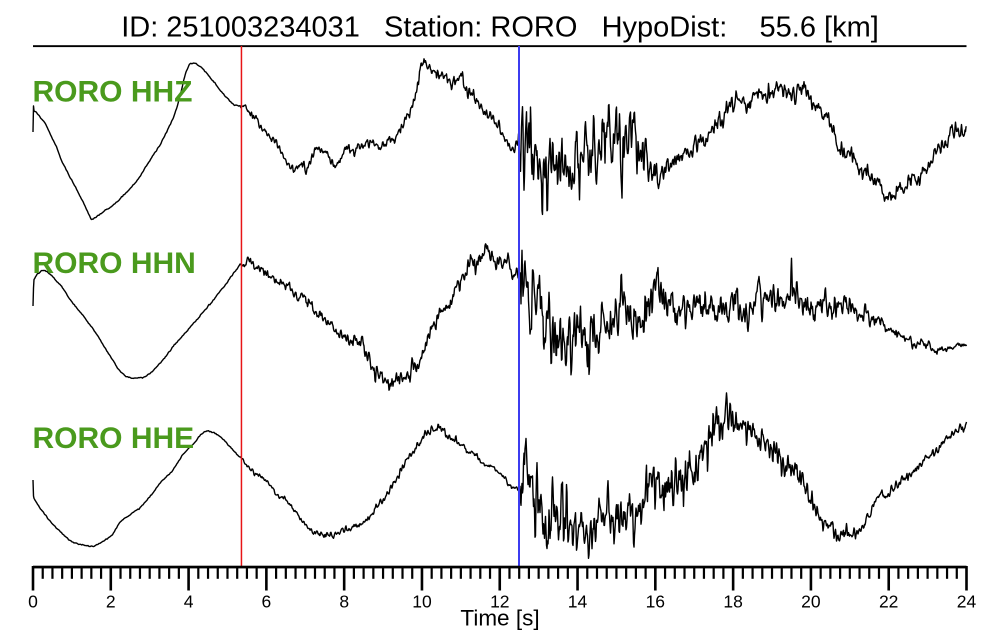  Describe the element at coordinates (344, 602) in the screenshot. I see `svg-text: 8` at that location.